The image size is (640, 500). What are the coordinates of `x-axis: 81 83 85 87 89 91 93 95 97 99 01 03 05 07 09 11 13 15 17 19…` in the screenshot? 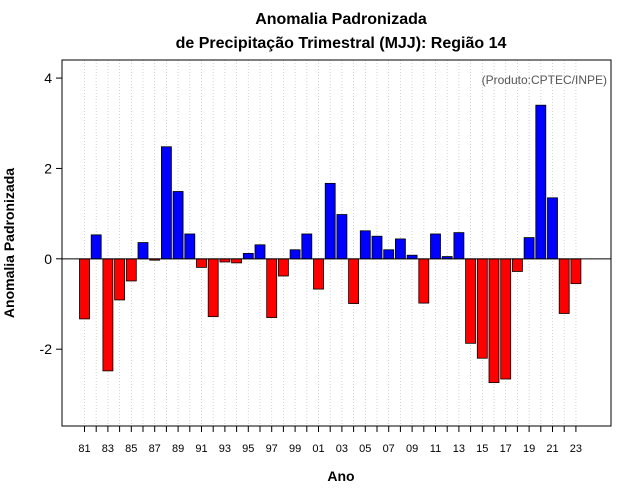 It's located at (330, 440).